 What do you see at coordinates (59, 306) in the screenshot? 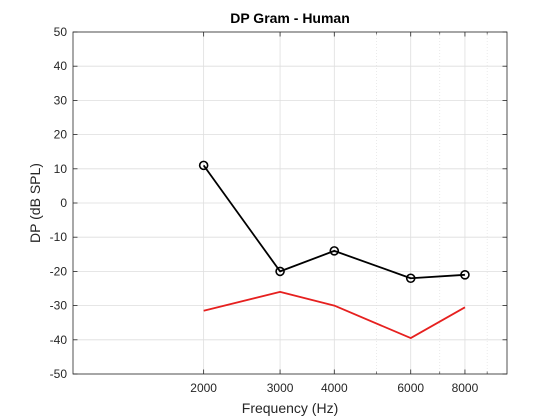
I see `y-tick-label: -30` at bounding box center [59, 306].